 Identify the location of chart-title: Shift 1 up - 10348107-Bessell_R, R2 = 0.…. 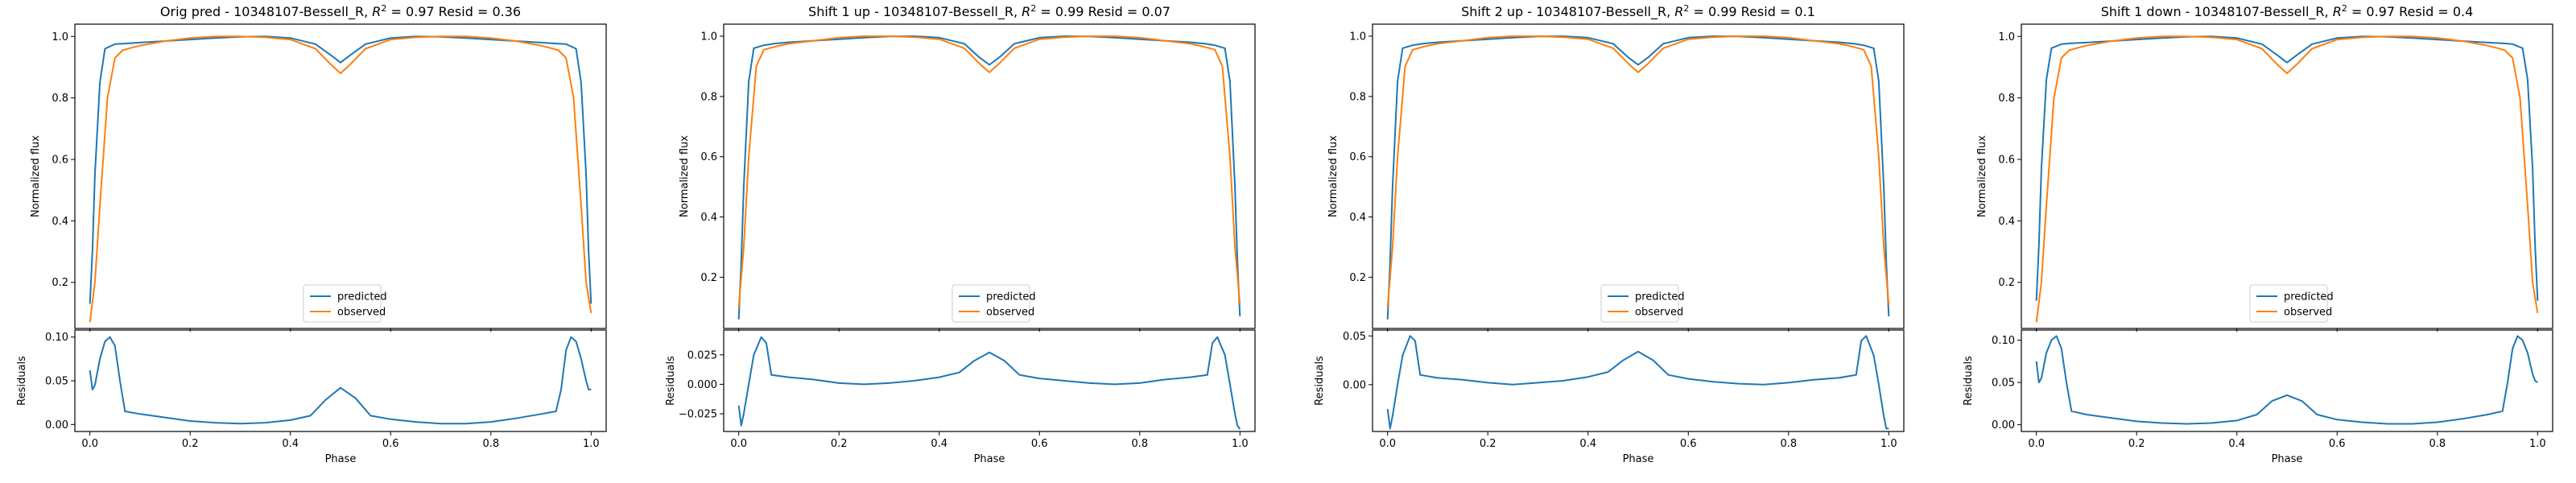
(989, 11).